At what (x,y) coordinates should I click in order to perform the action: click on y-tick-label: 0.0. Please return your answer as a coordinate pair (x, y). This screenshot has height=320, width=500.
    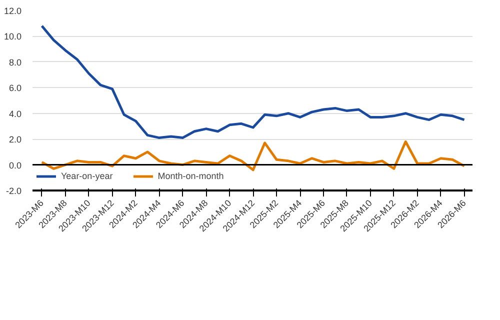
    Looking at the image, I should click on (15, 165).